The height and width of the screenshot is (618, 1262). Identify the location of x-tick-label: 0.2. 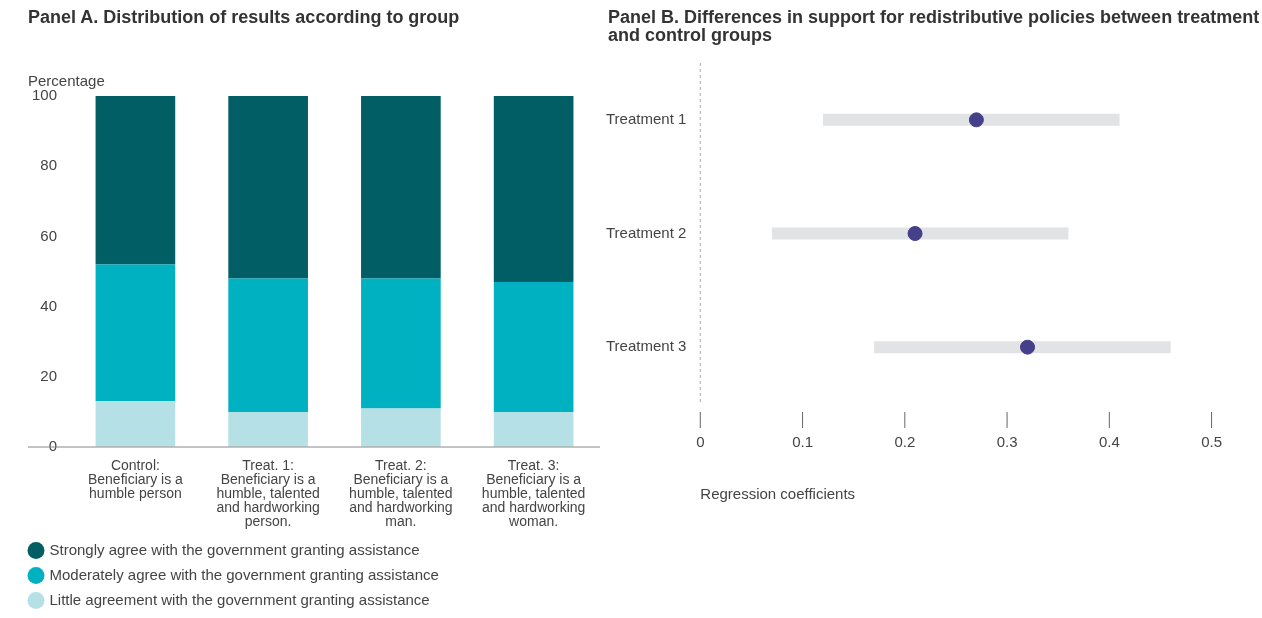
(905, 442).